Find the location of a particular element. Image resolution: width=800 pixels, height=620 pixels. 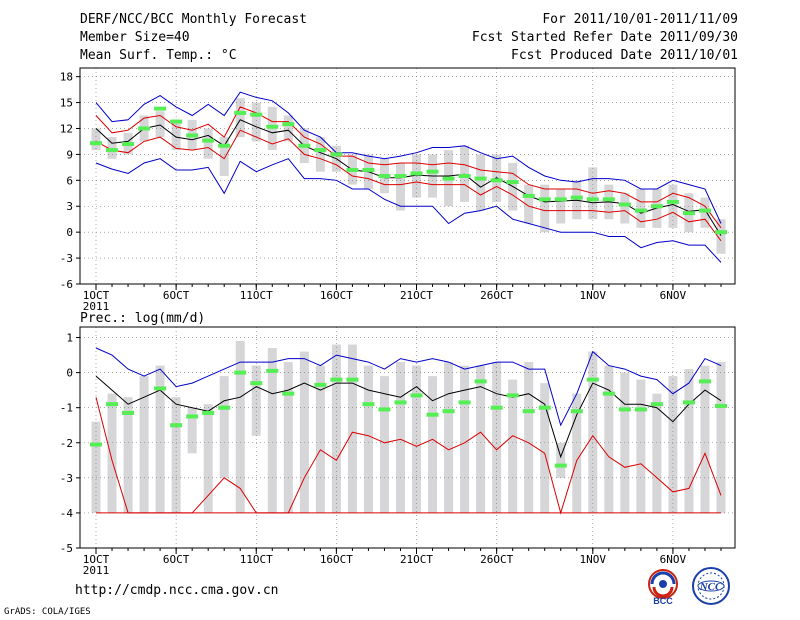

chart-title: DERF/NCC/BCC Monthly Forecast is located at coordinates (193, 19).